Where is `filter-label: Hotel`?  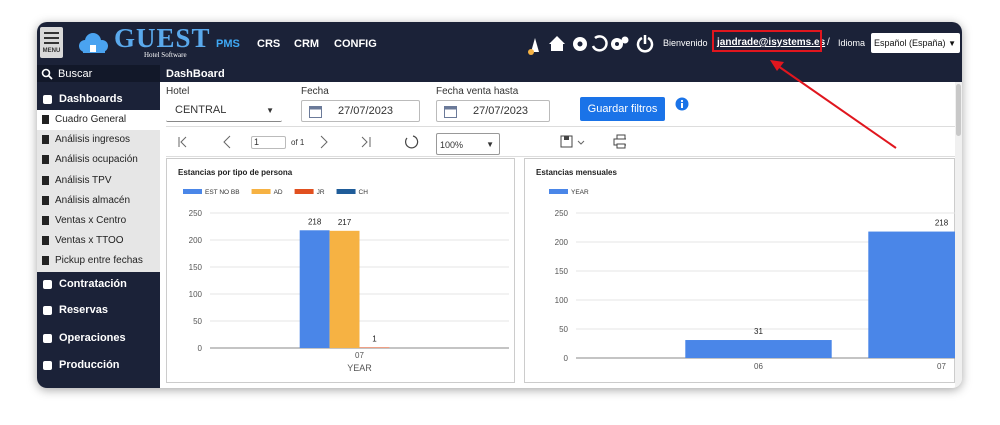
filter-label: Hotel is located at coordinates (178, 91).